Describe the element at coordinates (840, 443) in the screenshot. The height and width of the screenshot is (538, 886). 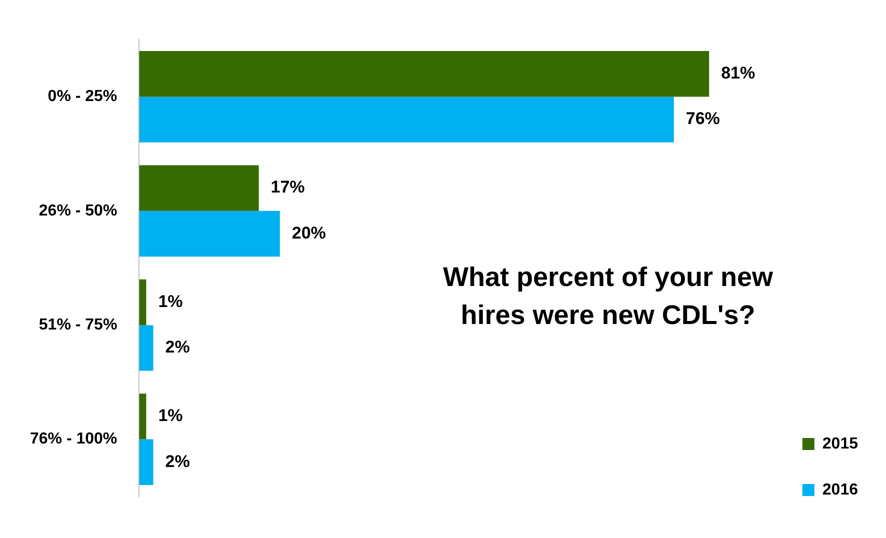
I see `legend-label: 2015` at that location.